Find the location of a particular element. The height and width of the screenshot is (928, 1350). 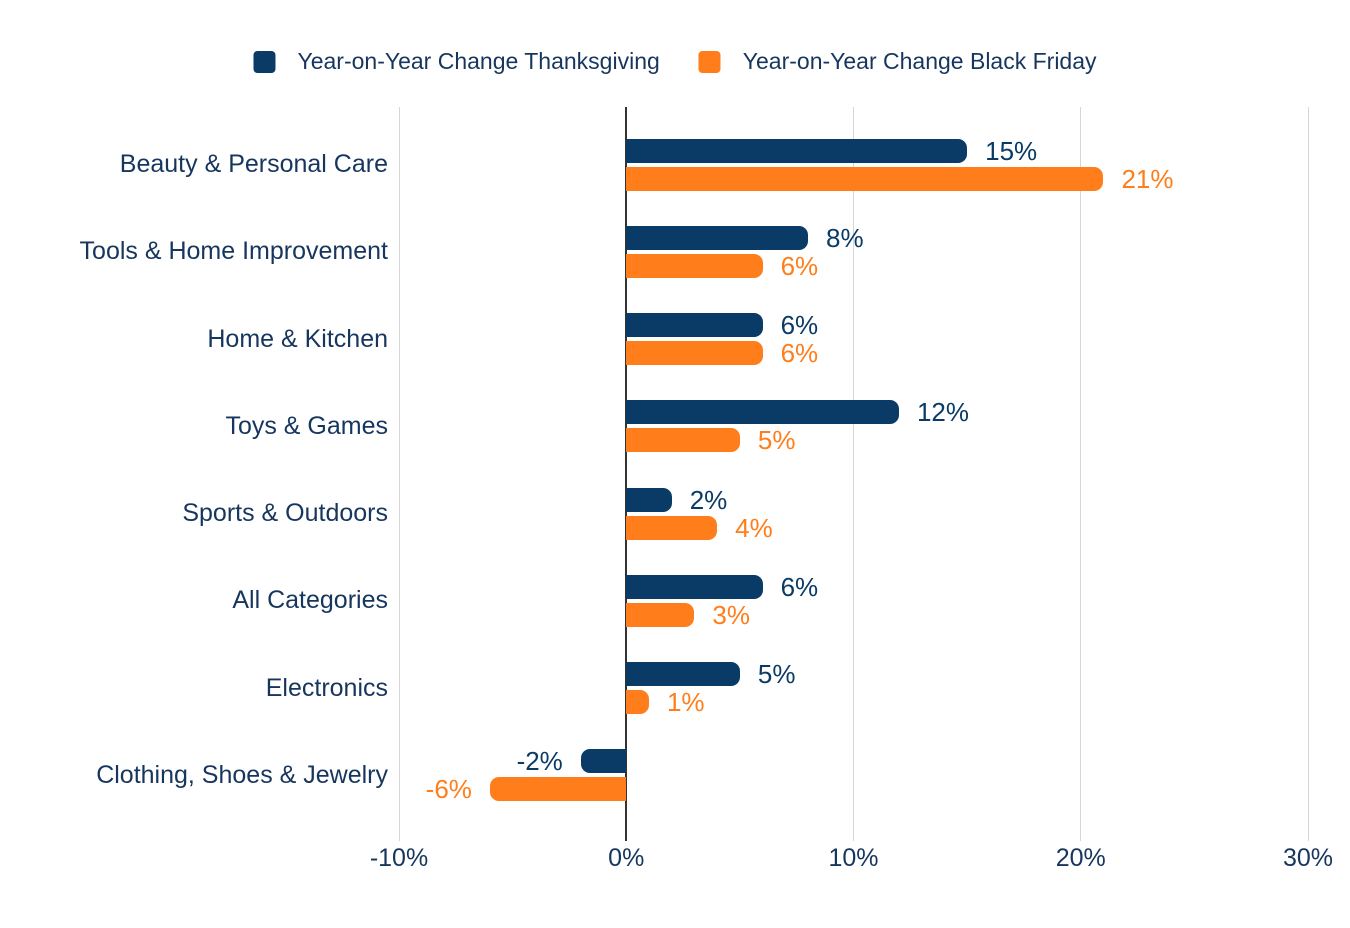

thanksgiving-value-label: 15% is located at coordinates (1011, 150).